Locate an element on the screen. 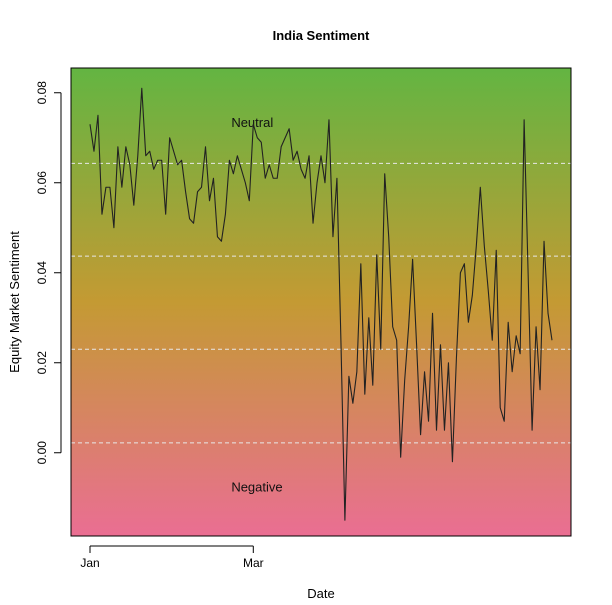 The width and height of the screenshot is (612, 605). annotation-neutral: Neutral is located at coordinates (252, 122).